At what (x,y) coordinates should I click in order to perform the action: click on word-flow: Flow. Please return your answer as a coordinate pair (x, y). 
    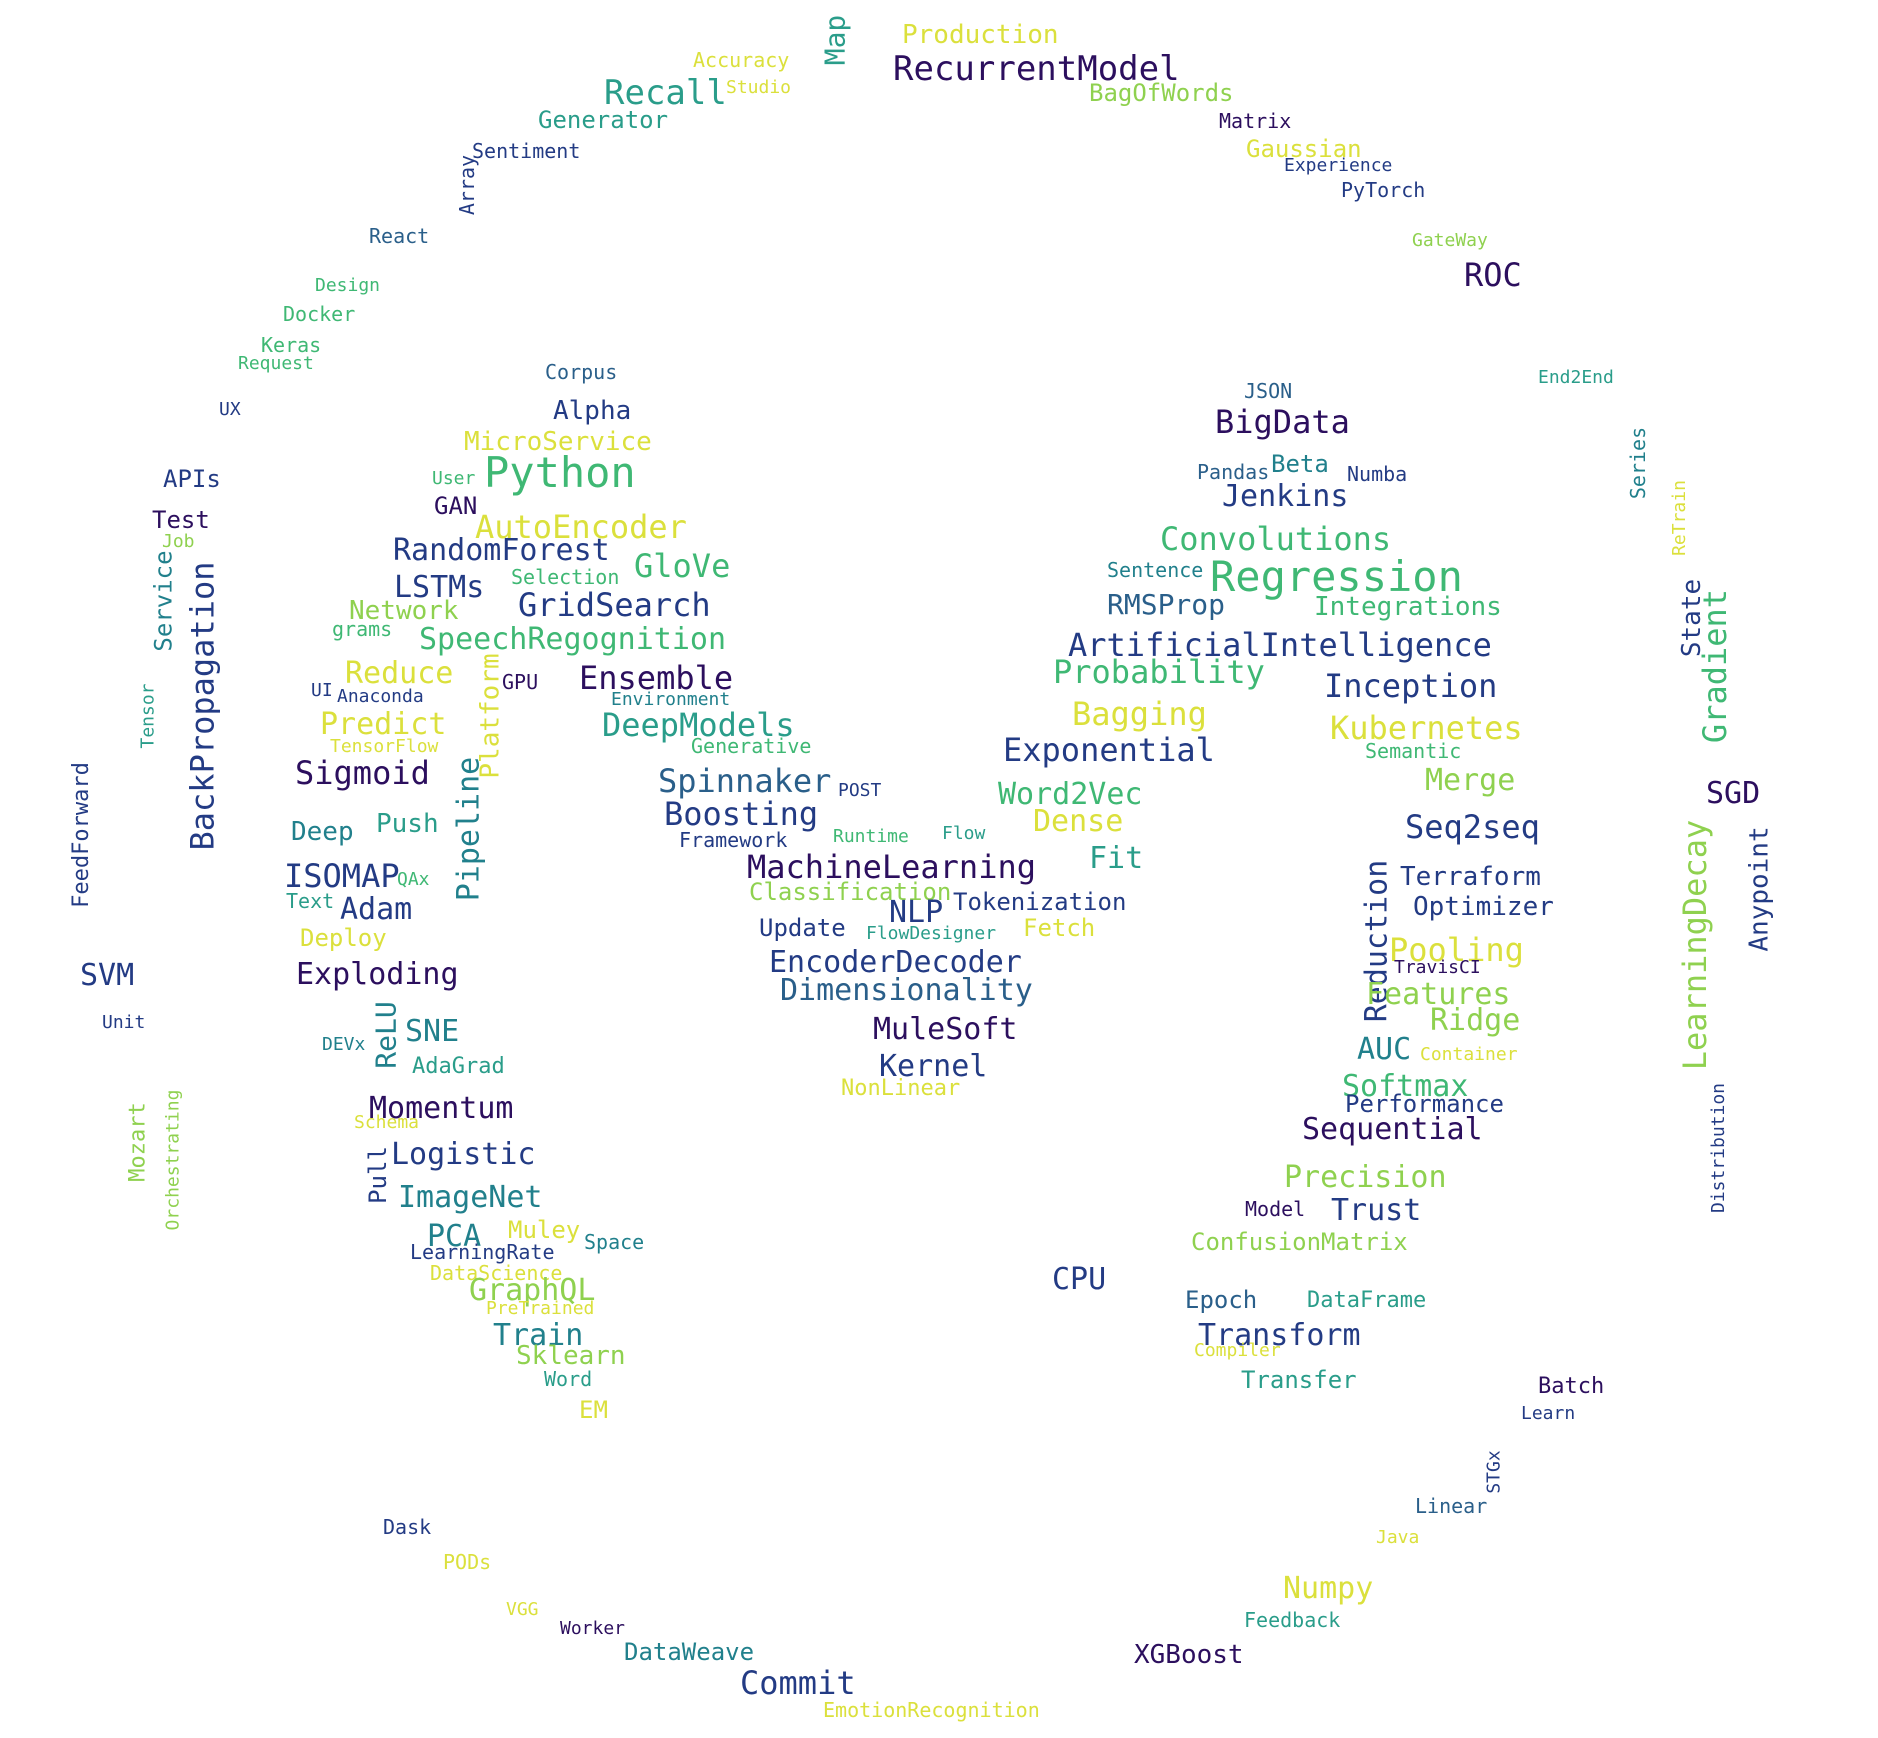
    Looking at the image, I should click on (964, 833).